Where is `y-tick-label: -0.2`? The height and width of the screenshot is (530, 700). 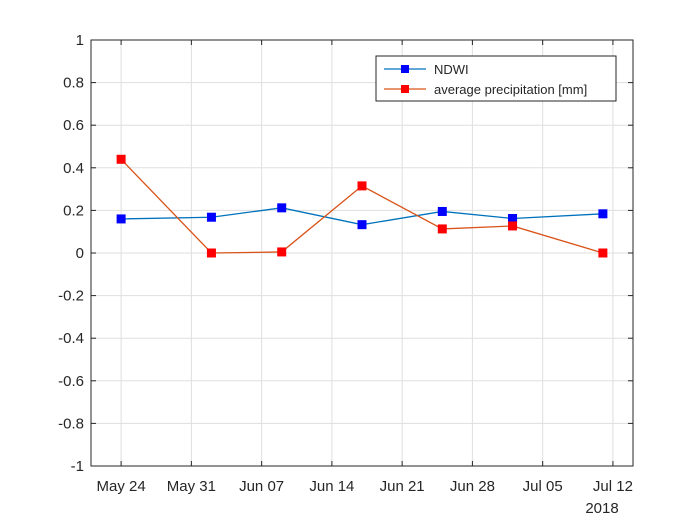
y-tick-label: -0.2 is located at coordinates (71, 296).